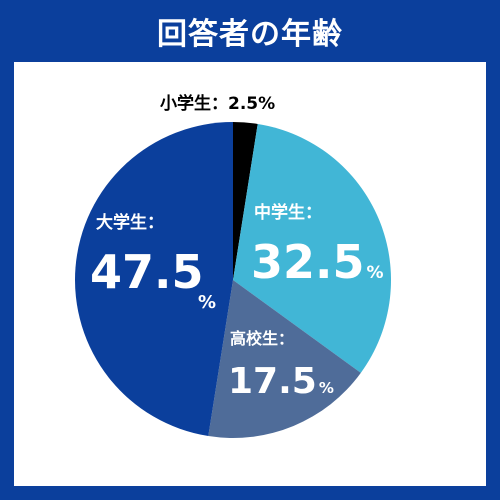  Describe the element at coordinates (194, 103) in the screenshot. I see `label-elementary-name: 小学生：` at that location.